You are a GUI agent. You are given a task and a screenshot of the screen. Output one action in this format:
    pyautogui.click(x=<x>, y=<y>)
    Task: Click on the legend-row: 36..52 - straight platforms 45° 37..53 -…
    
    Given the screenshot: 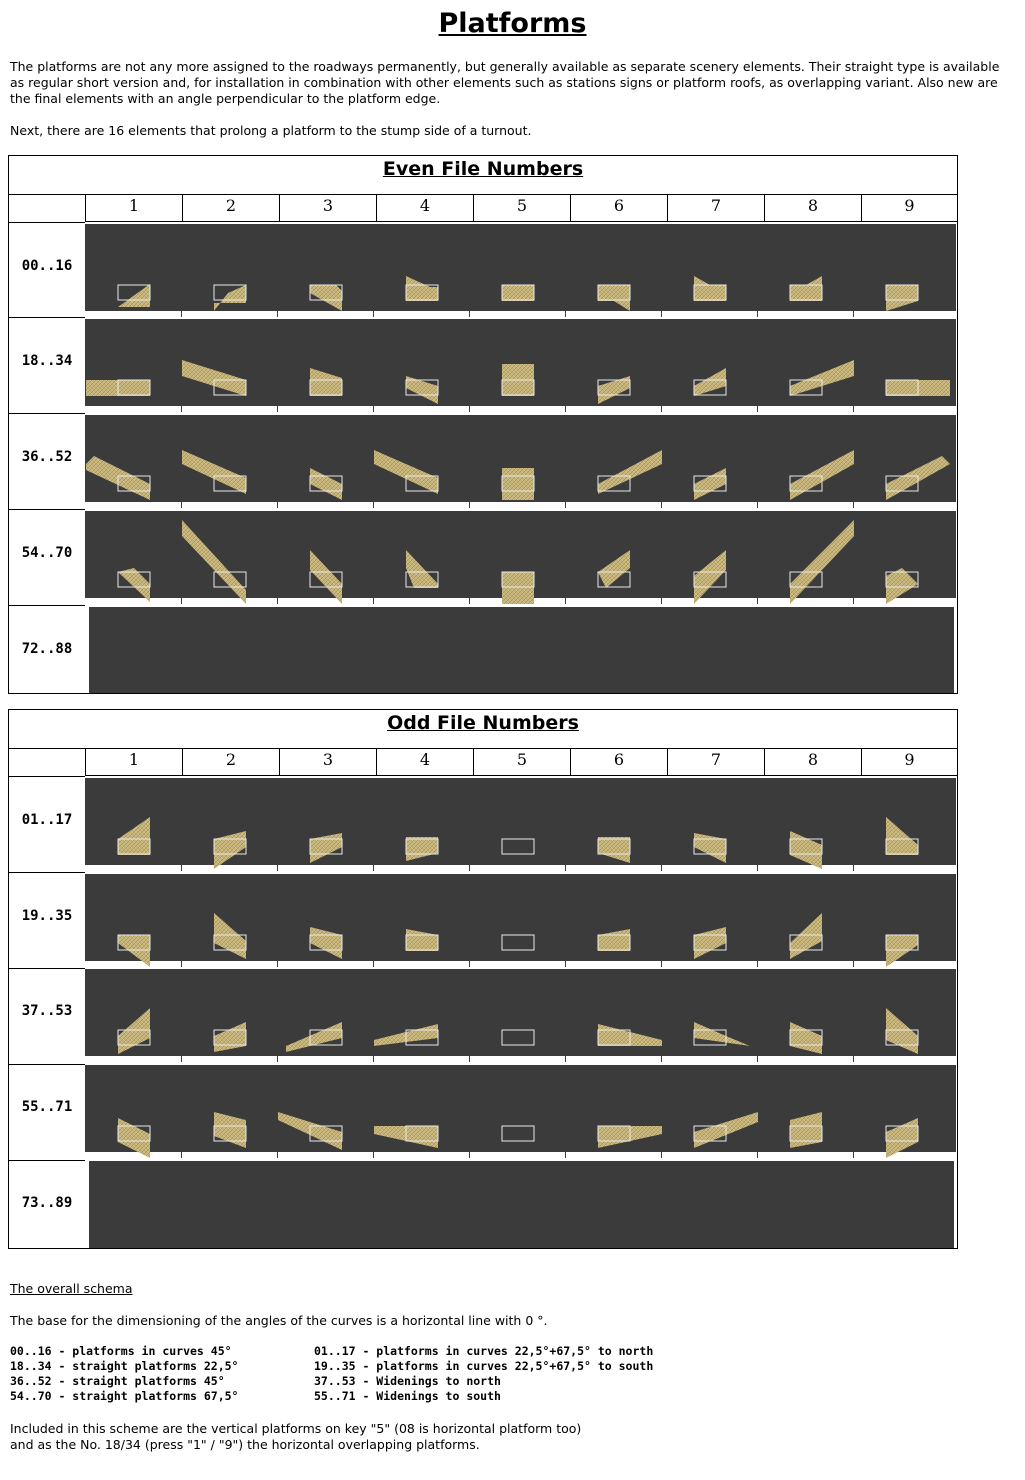 What is the action you would take?
    pyautogui.click(x=331, y=1381)
    